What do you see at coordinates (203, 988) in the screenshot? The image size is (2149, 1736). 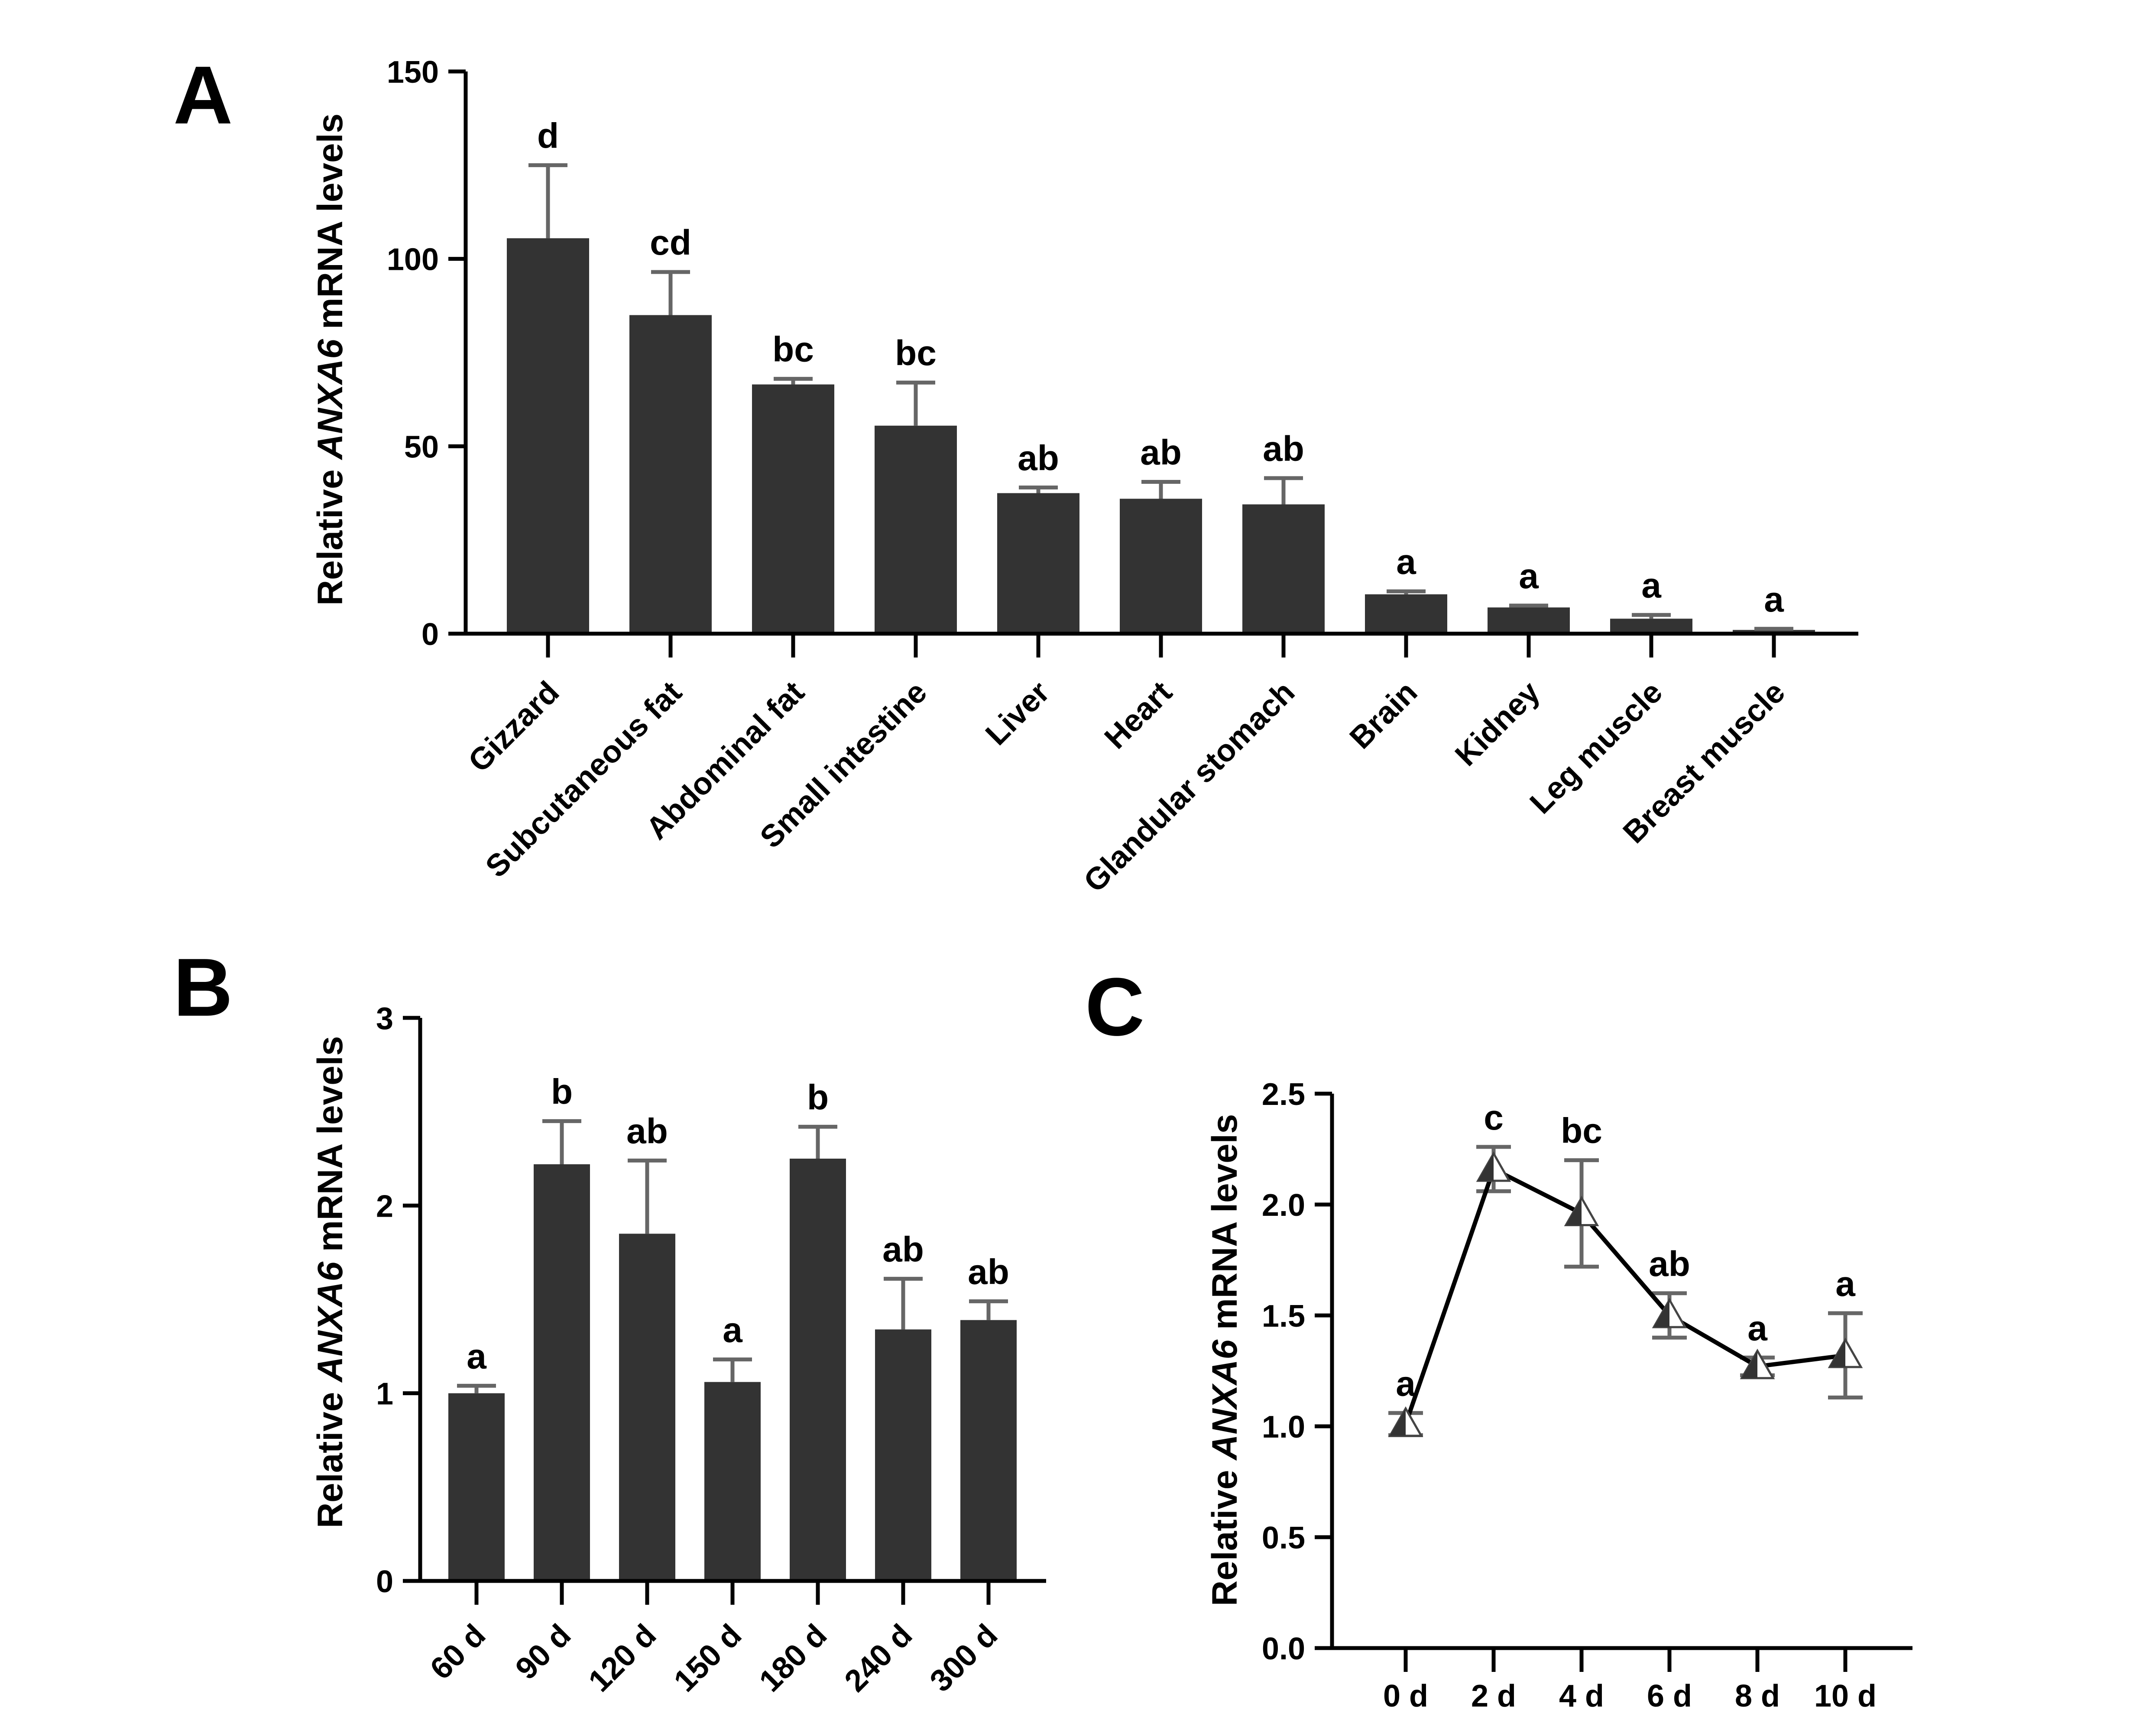 I see `panel-b-label: B` at bounding box center [203, 988].